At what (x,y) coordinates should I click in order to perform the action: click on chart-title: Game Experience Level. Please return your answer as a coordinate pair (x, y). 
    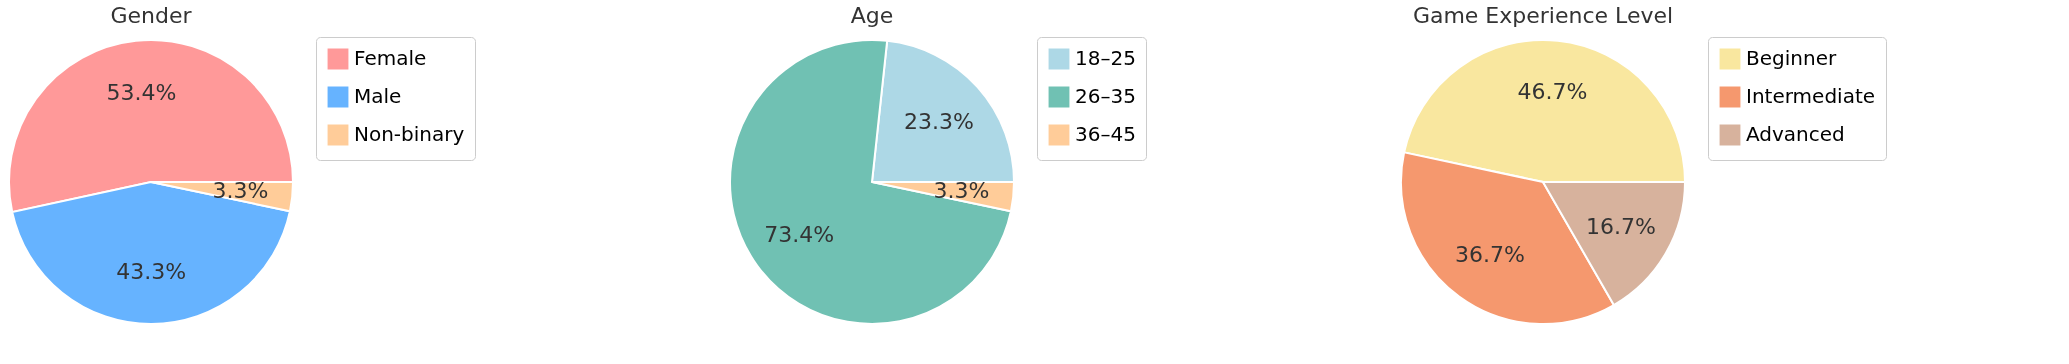
    Looking at the image, I should click on (1543, 15).